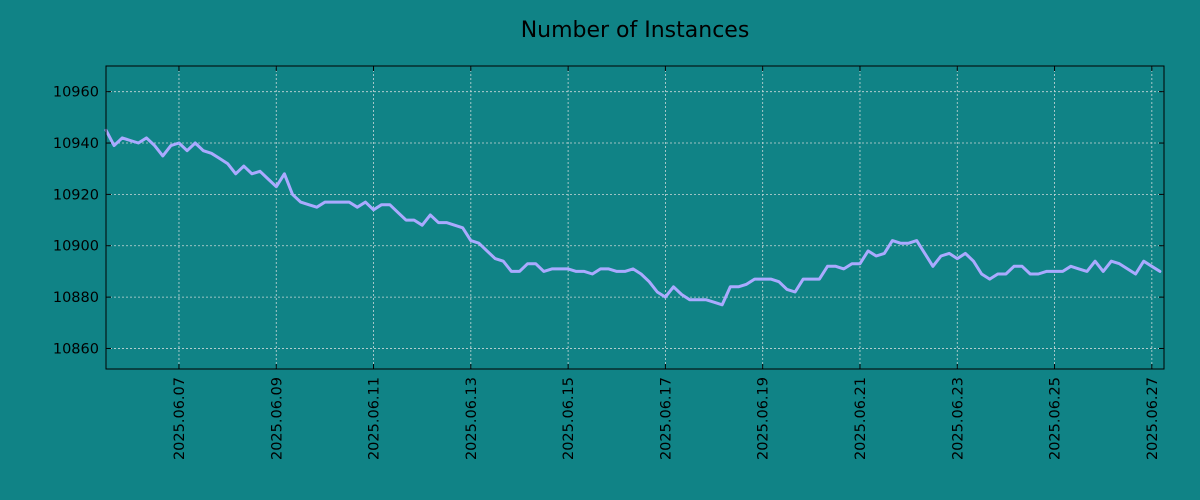  What do you see at coordinates (76, 298) in the screenshot?
I see `y-tick-label: 10880` at bounding box center [76, 298].